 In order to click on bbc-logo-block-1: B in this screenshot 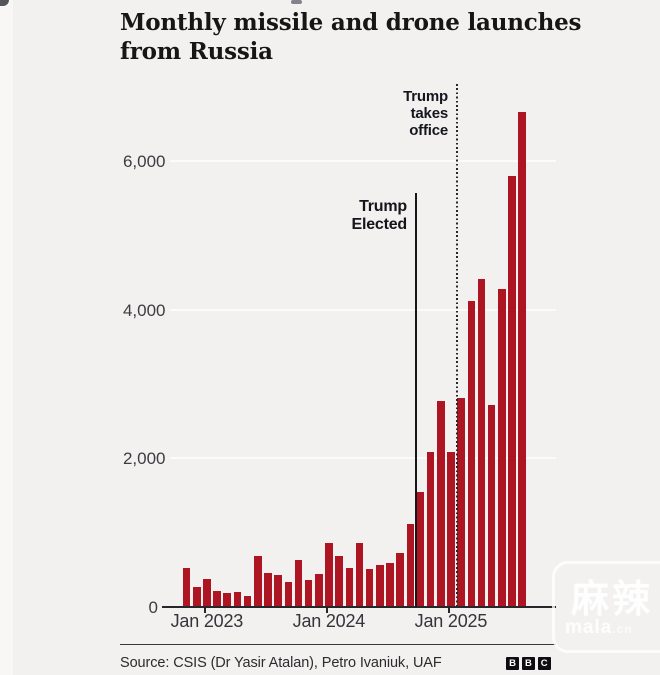, I will do `click(513, 664)`.